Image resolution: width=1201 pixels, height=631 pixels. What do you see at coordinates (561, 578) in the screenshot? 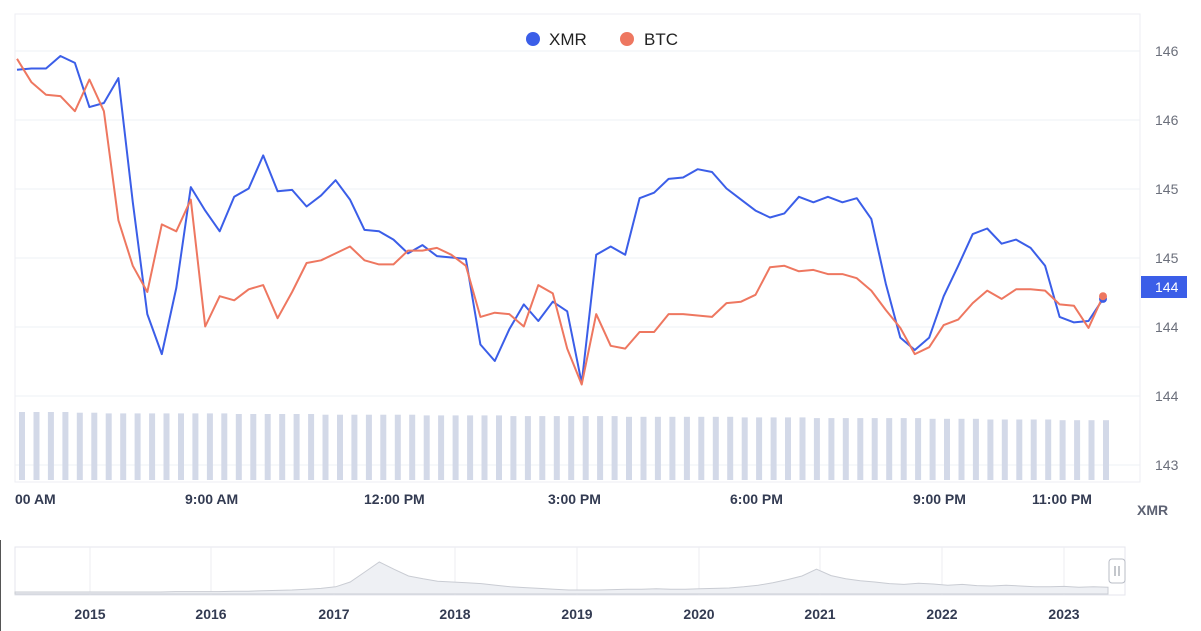
I see `navigator-area` at bounding box center [561, 578].